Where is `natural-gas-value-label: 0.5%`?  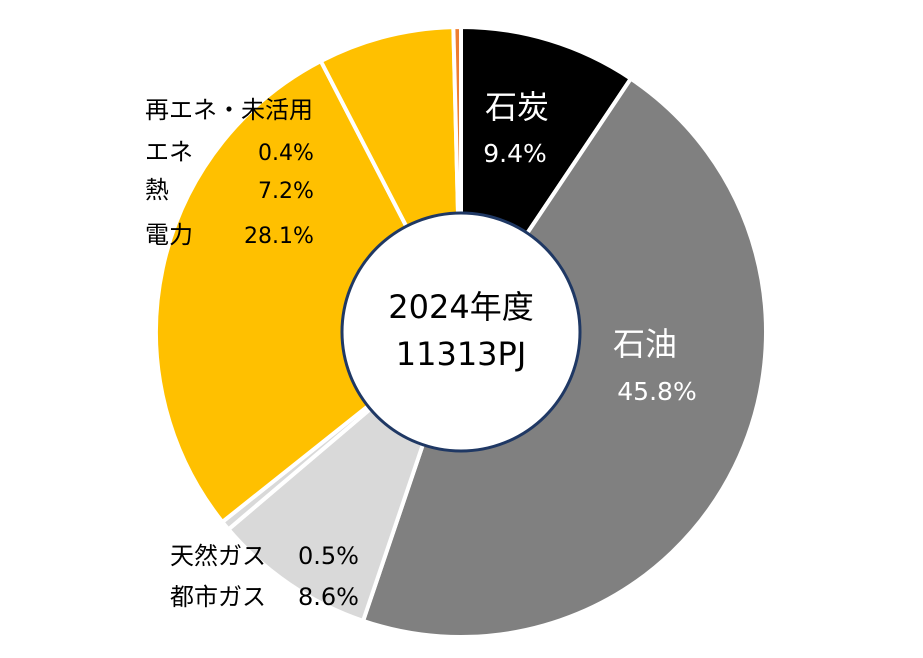 natural-gas-value-label: 0.5% is located at coordinates (328, 556).